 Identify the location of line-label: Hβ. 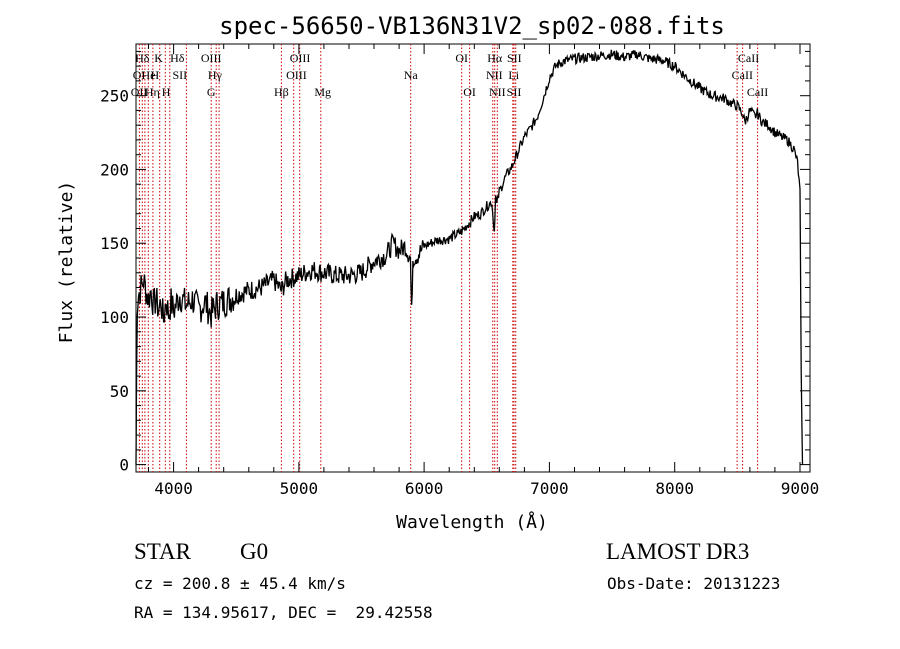
(281, 92).